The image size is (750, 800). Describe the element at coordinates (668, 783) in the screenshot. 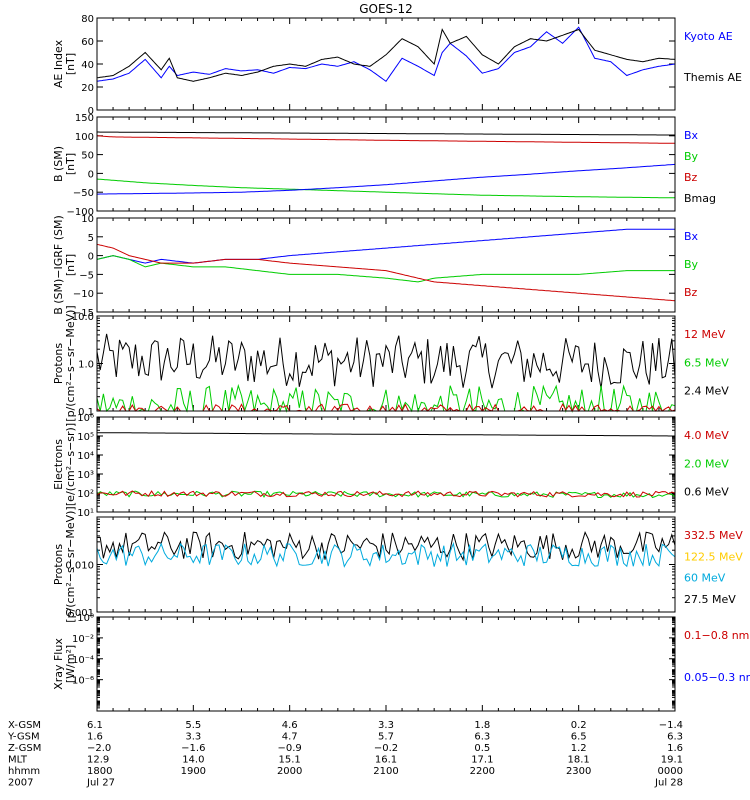

I see `x-axis-value: Jul 28` at that location.